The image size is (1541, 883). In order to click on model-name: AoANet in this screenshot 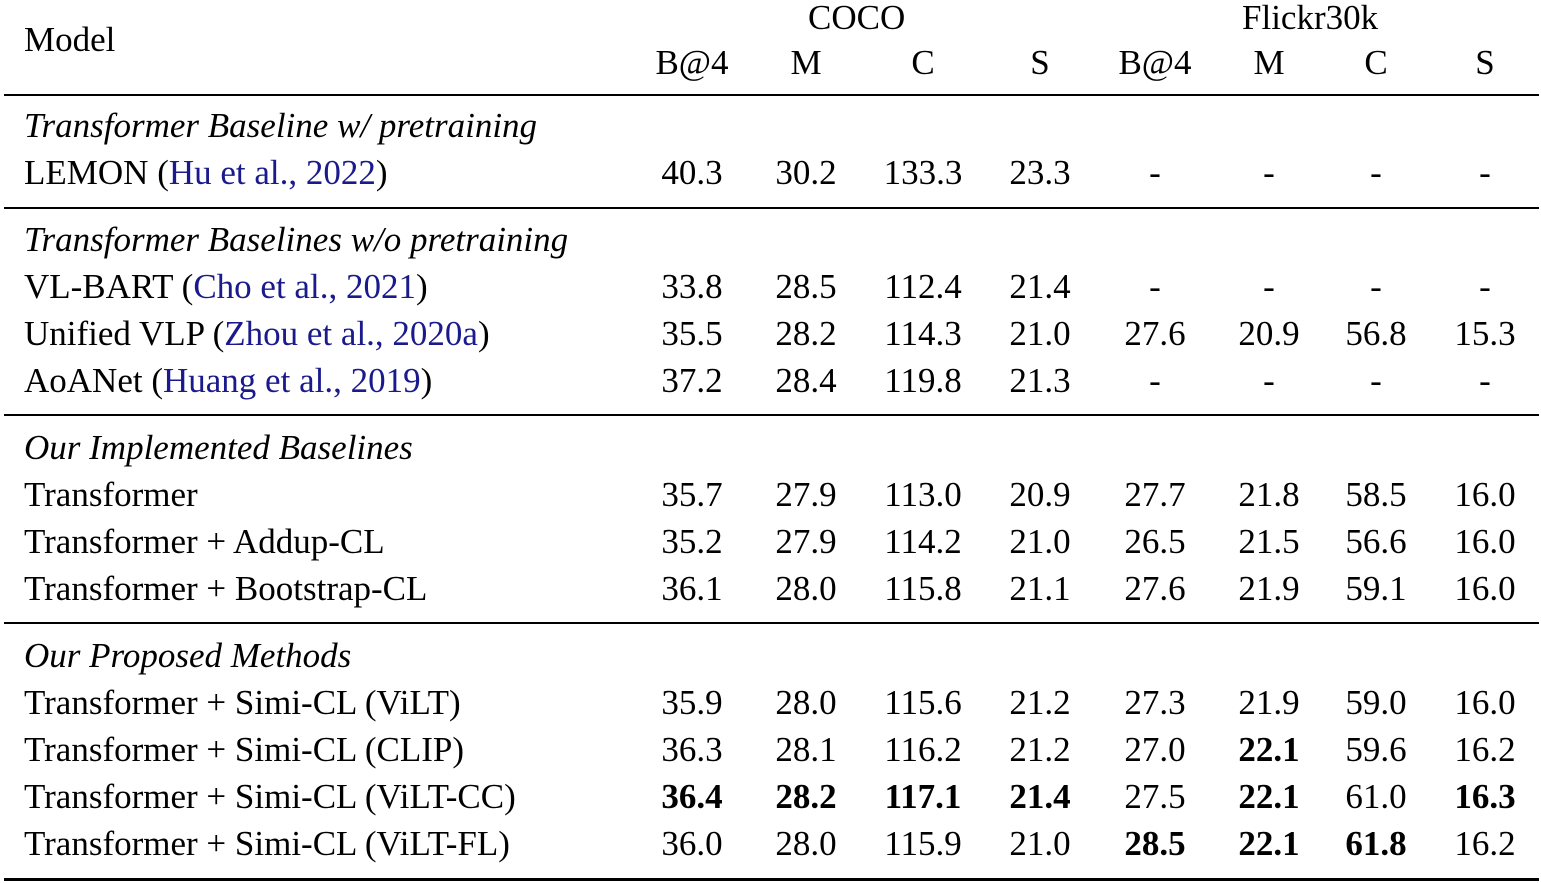, I will do `click(83, 380)`.